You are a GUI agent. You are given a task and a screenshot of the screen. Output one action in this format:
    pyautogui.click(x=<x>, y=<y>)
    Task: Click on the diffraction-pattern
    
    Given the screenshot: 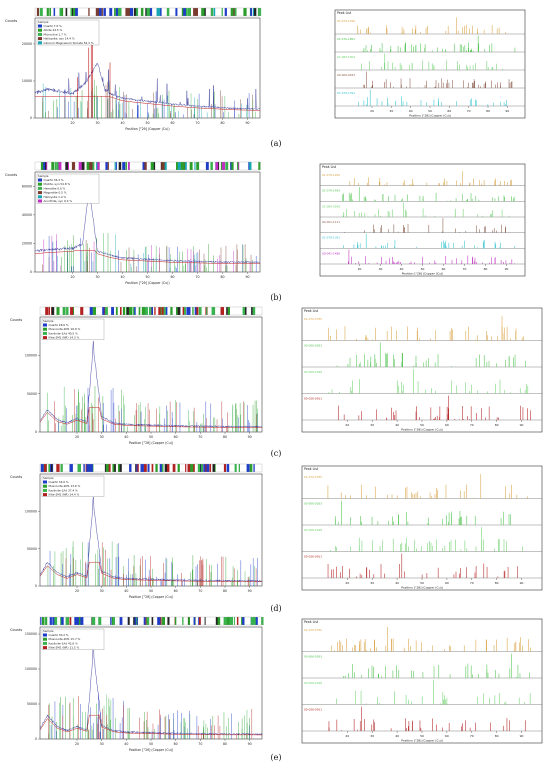 What is the action you would take?
    pyautogui.click(x=147, y=86)
    